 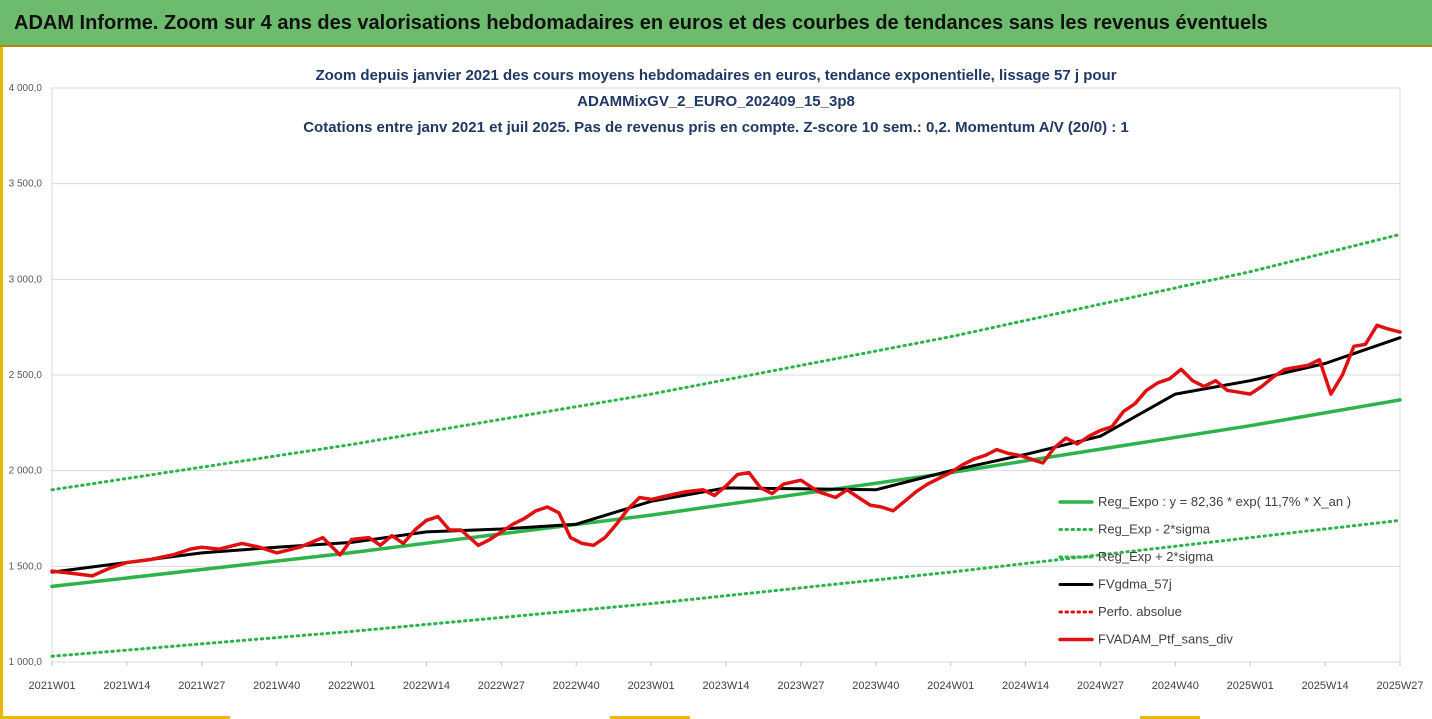 I want to click on y-tick-label: 1 500,0, so click(x=26, y=566).